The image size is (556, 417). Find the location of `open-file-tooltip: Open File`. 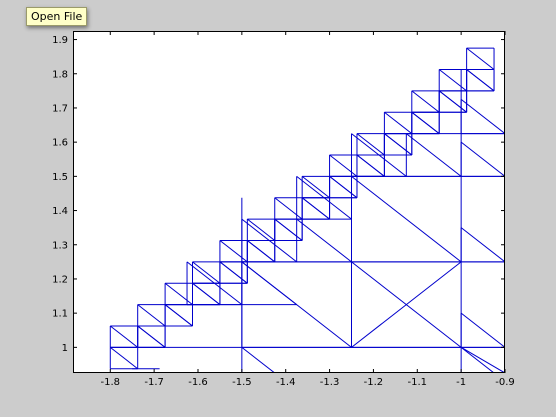

open-file-tooltip: Open File is located at coordinates (57, 16).